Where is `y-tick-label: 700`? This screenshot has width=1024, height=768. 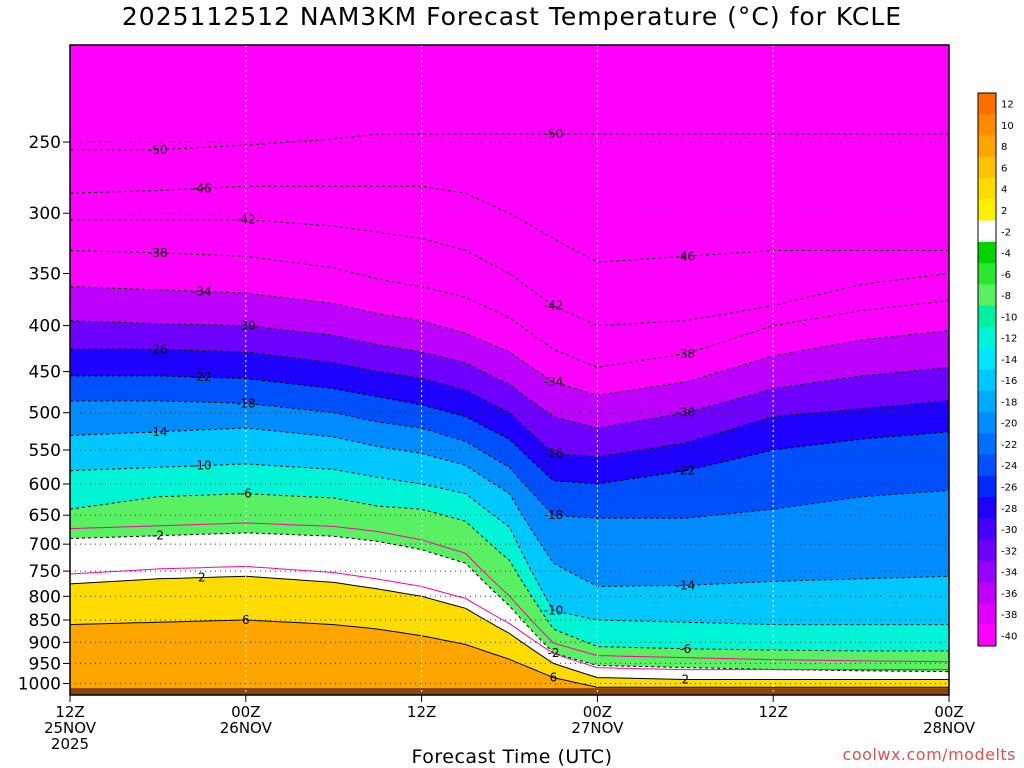
y-tick-label: 700 is located at coordinates (45, 545).